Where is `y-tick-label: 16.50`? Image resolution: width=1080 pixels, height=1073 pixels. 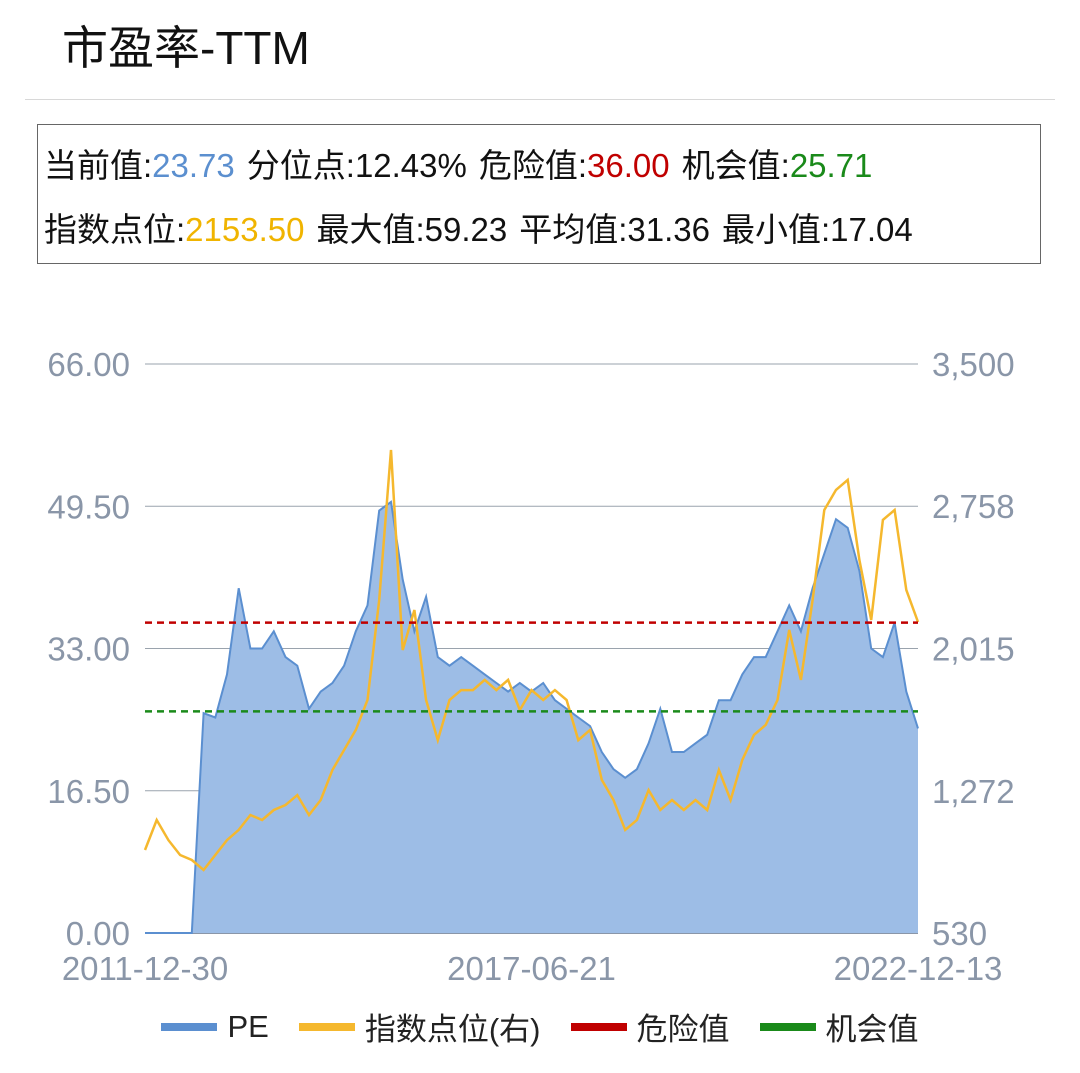 y-tick-label: 16.50 is located at coordinates (88, 791).